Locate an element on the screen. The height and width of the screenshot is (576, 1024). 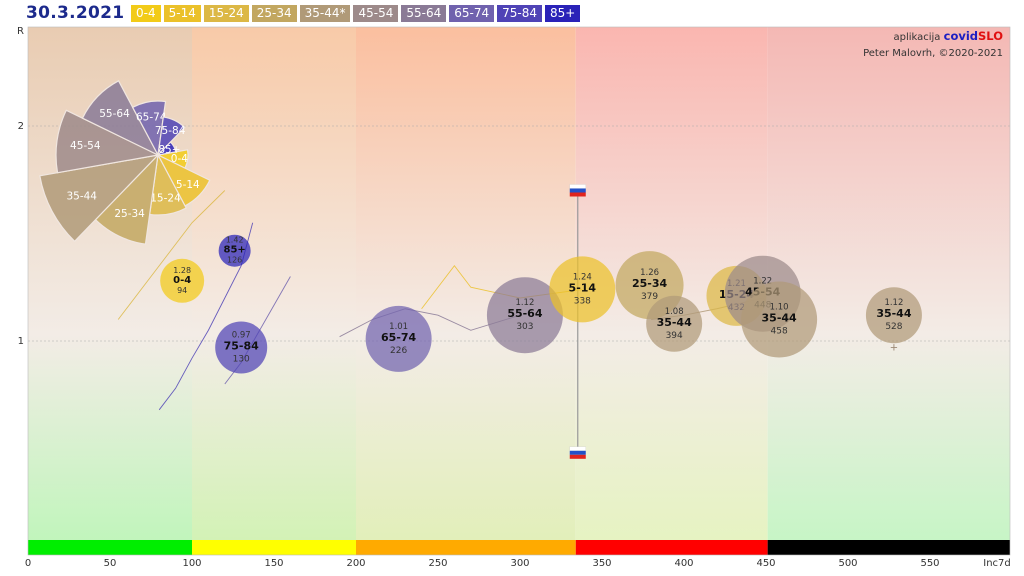
zone-band is located at coordinates (274, 283).